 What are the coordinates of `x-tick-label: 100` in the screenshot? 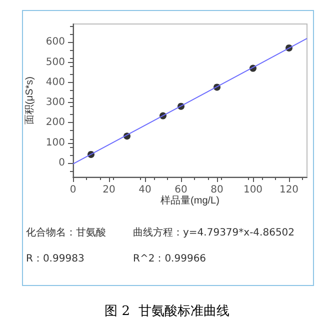 It's located at (253, 190).